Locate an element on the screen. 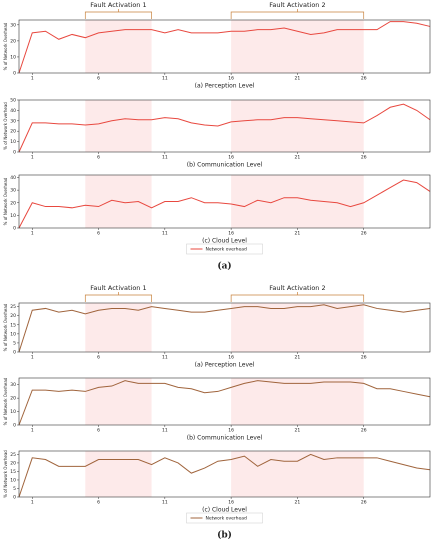 This screenshot has height=550, width=434. figure-caption: (a) is located at coordinates (224, 266).